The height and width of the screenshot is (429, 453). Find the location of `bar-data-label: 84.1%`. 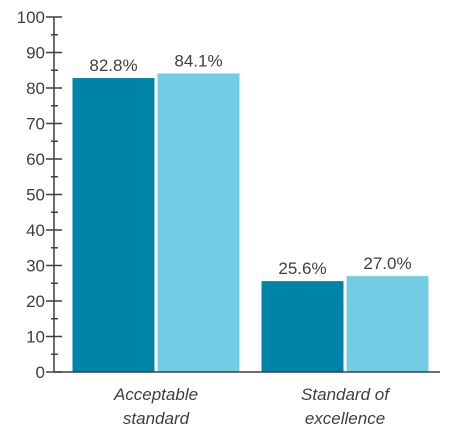

bar-data-label: 84.1% is located at coordinates (198, 60).